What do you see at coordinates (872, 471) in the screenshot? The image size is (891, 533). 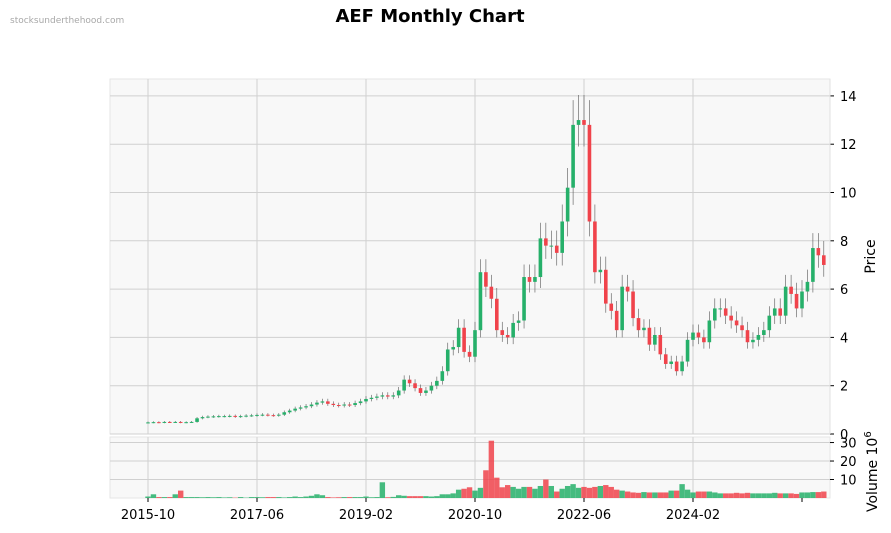 I see `volume-axis-label: Volume 106` at bounding box center [872, 471].